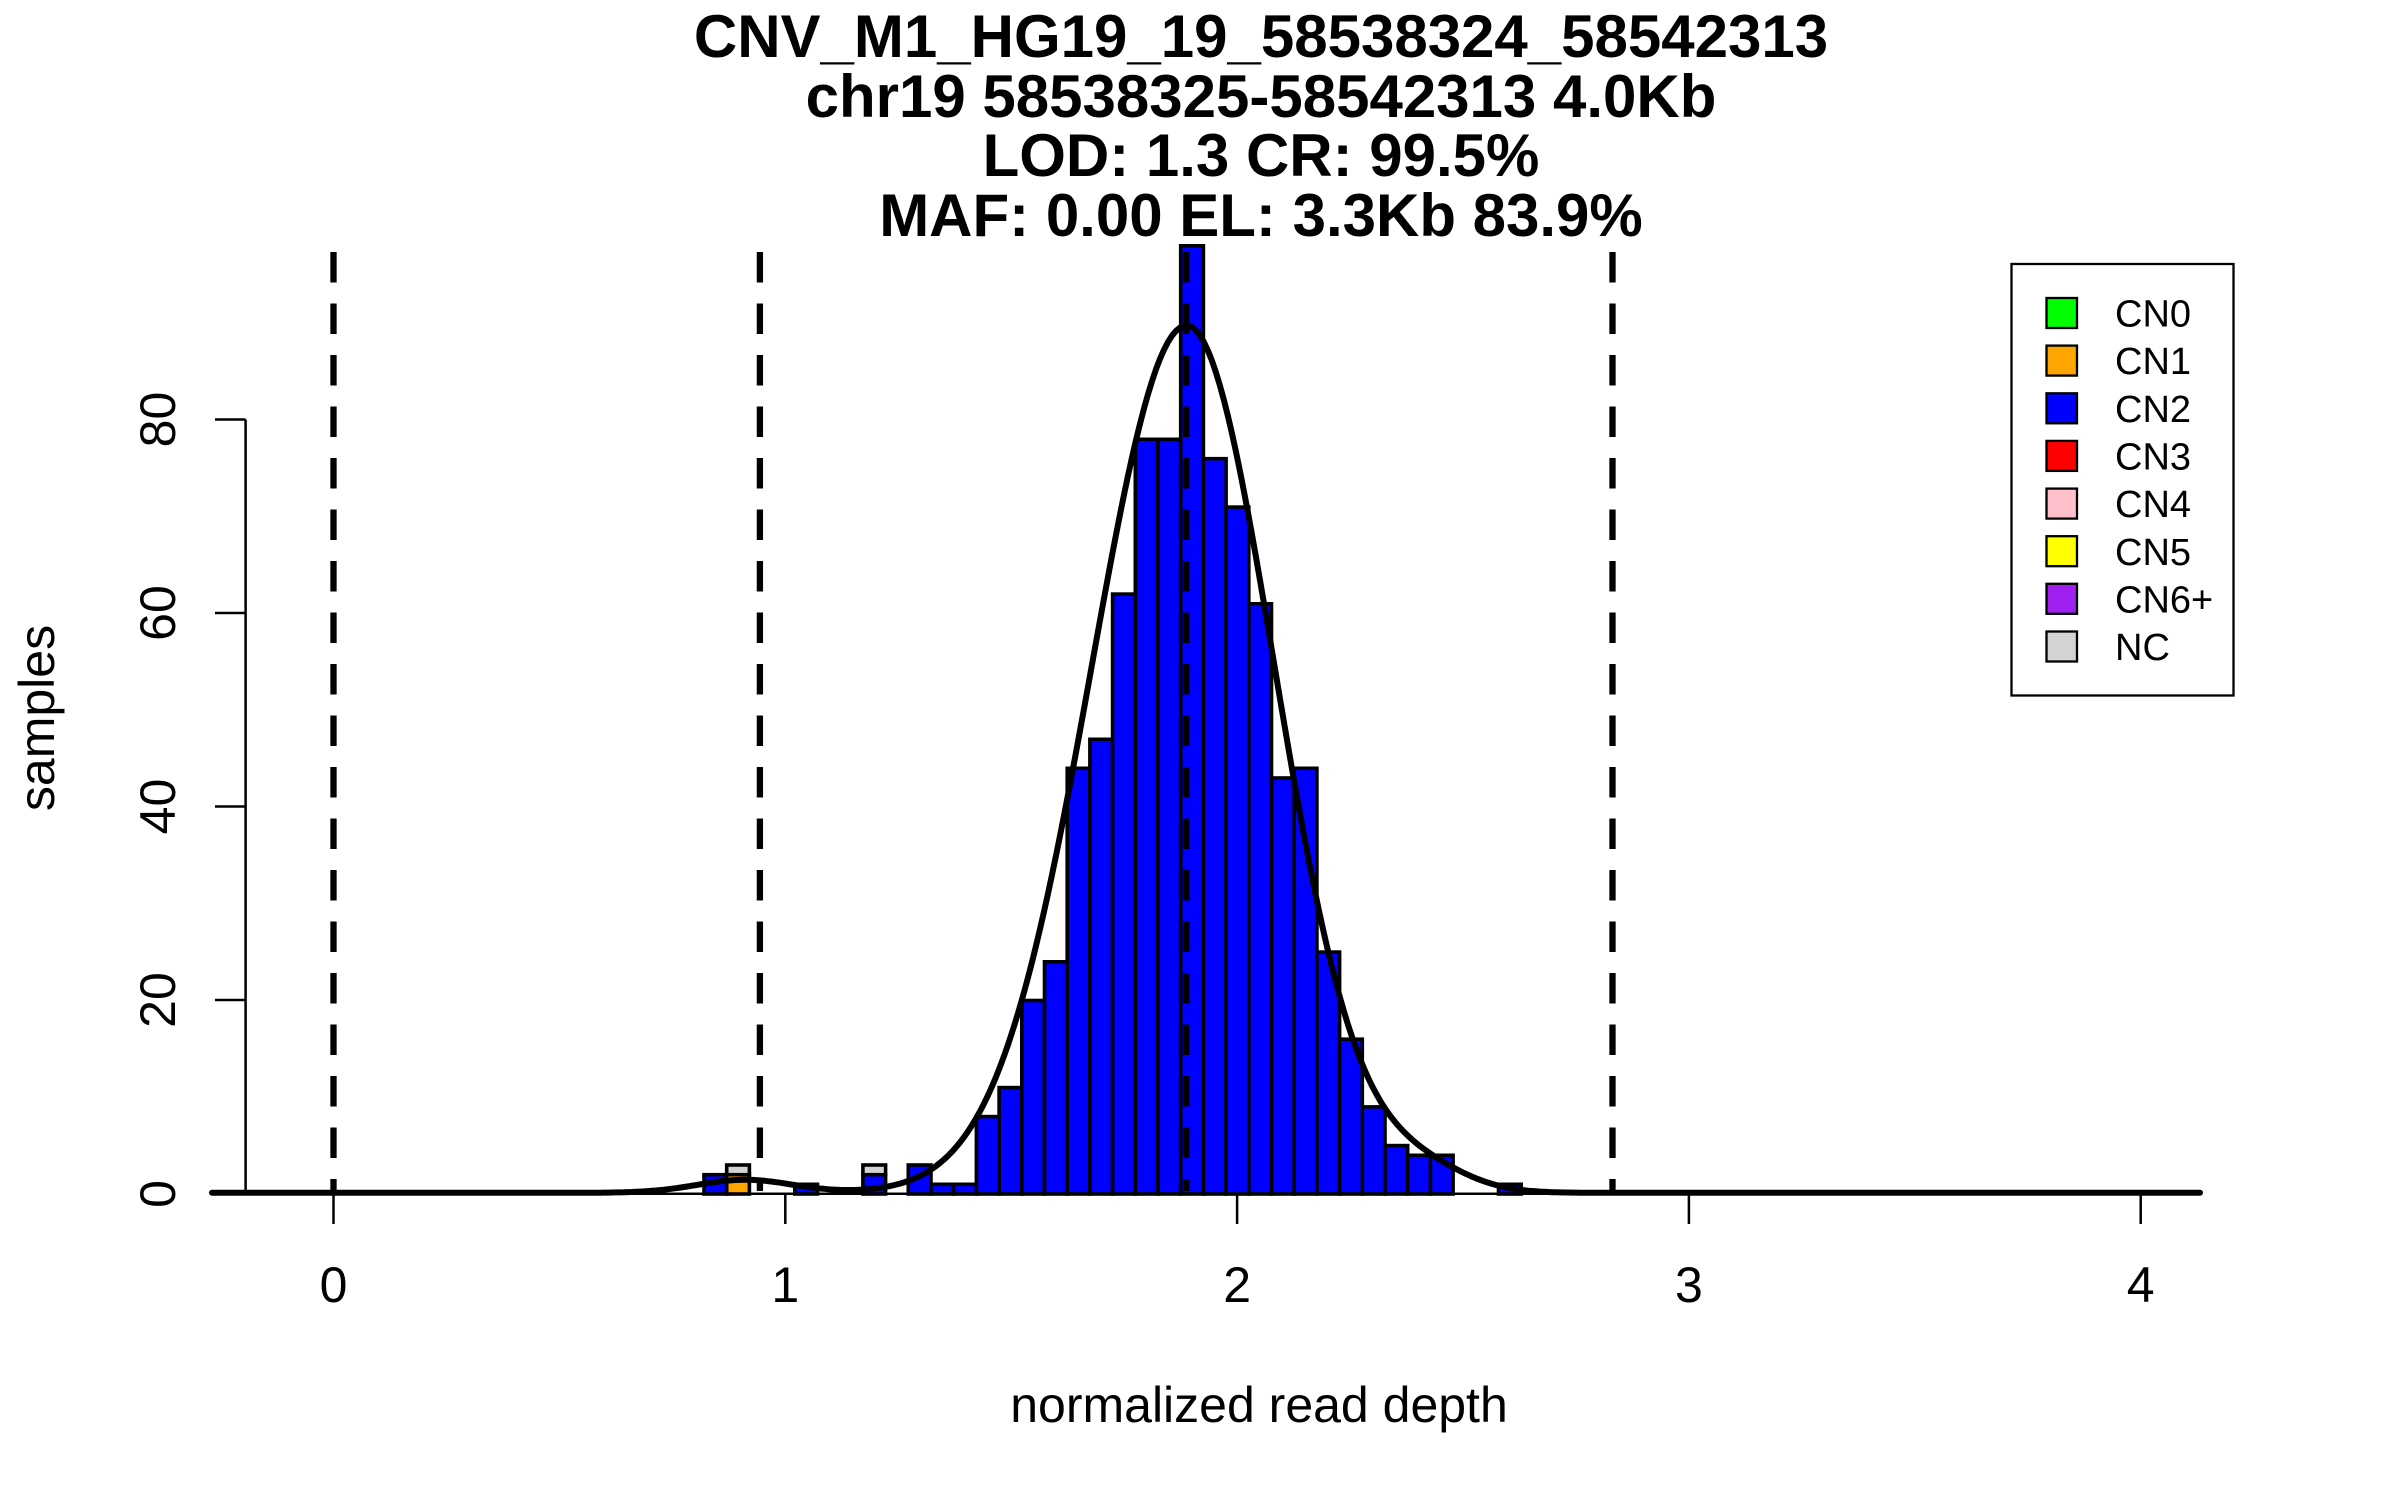 The image size is (2400, 1505). What do you see at coordinates (2153, 553) in the screenshot?
I see `svg-text: CN5` at bounding box center [2153, 553].